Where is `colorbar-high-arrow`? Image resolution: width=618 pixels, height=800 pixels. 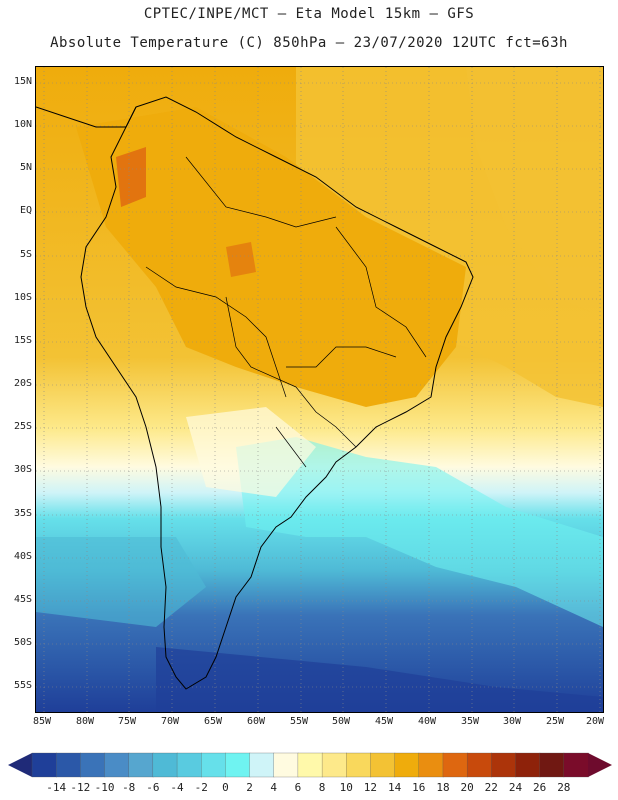 colorbar-high-arrow is located at coordinates (600, 765).